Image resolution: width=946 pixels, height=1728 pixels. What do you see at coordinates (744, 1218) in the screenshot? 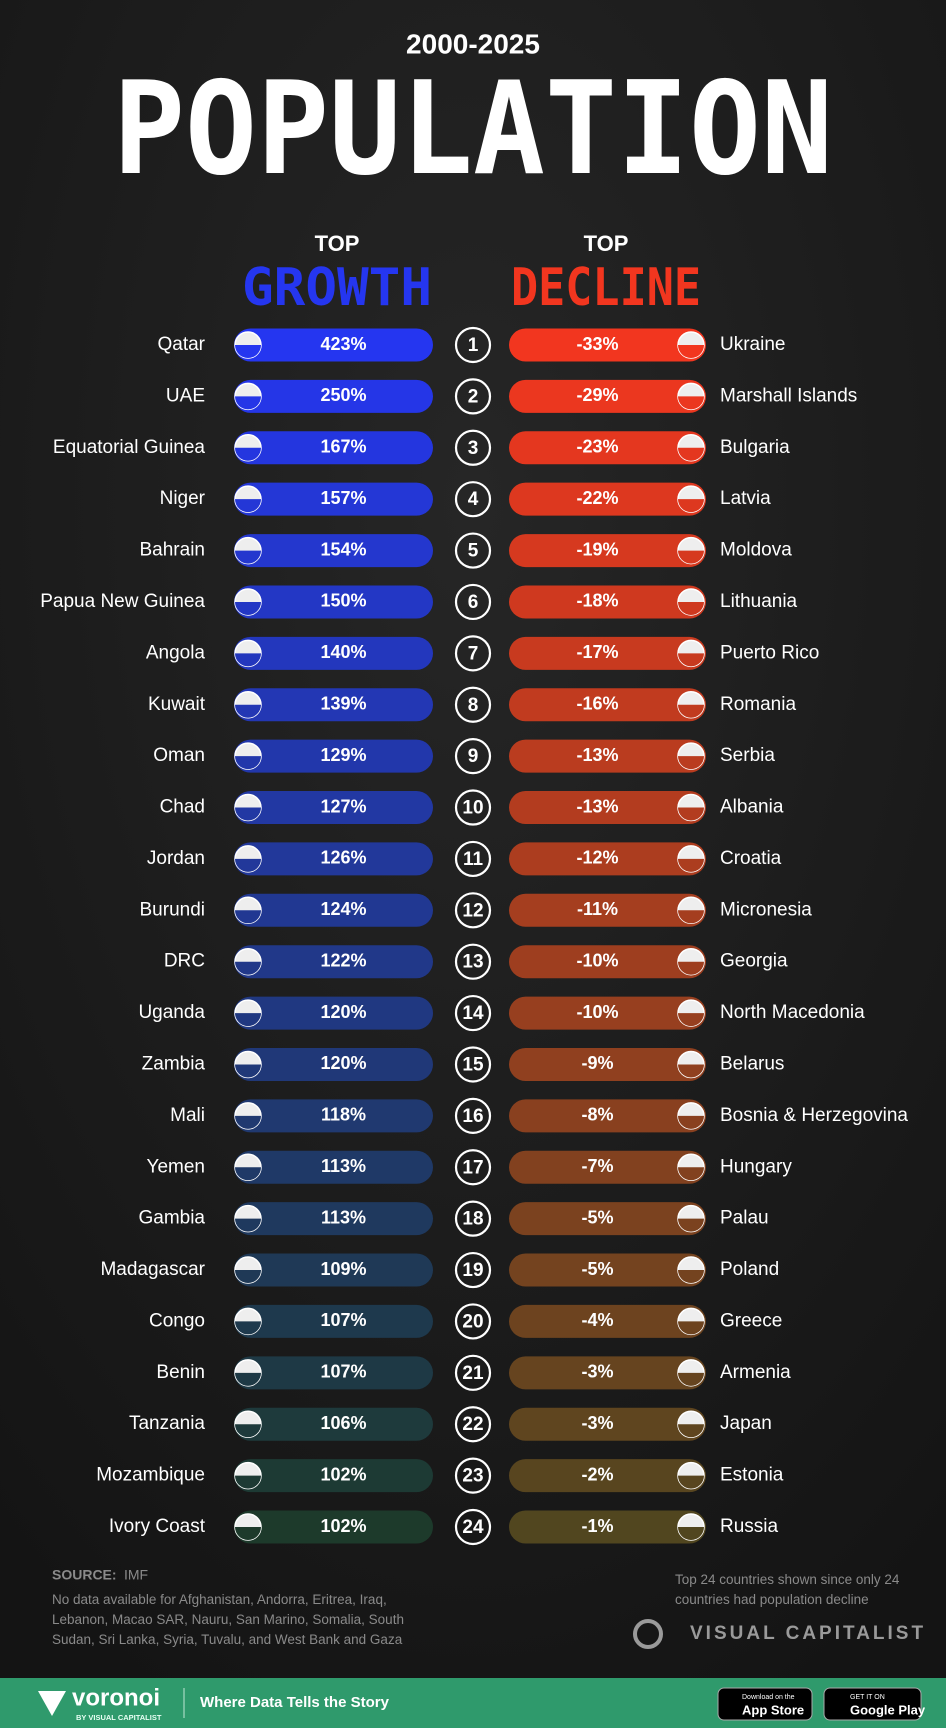
I see `category-label: Palau` at bounding box center [744, 1218].